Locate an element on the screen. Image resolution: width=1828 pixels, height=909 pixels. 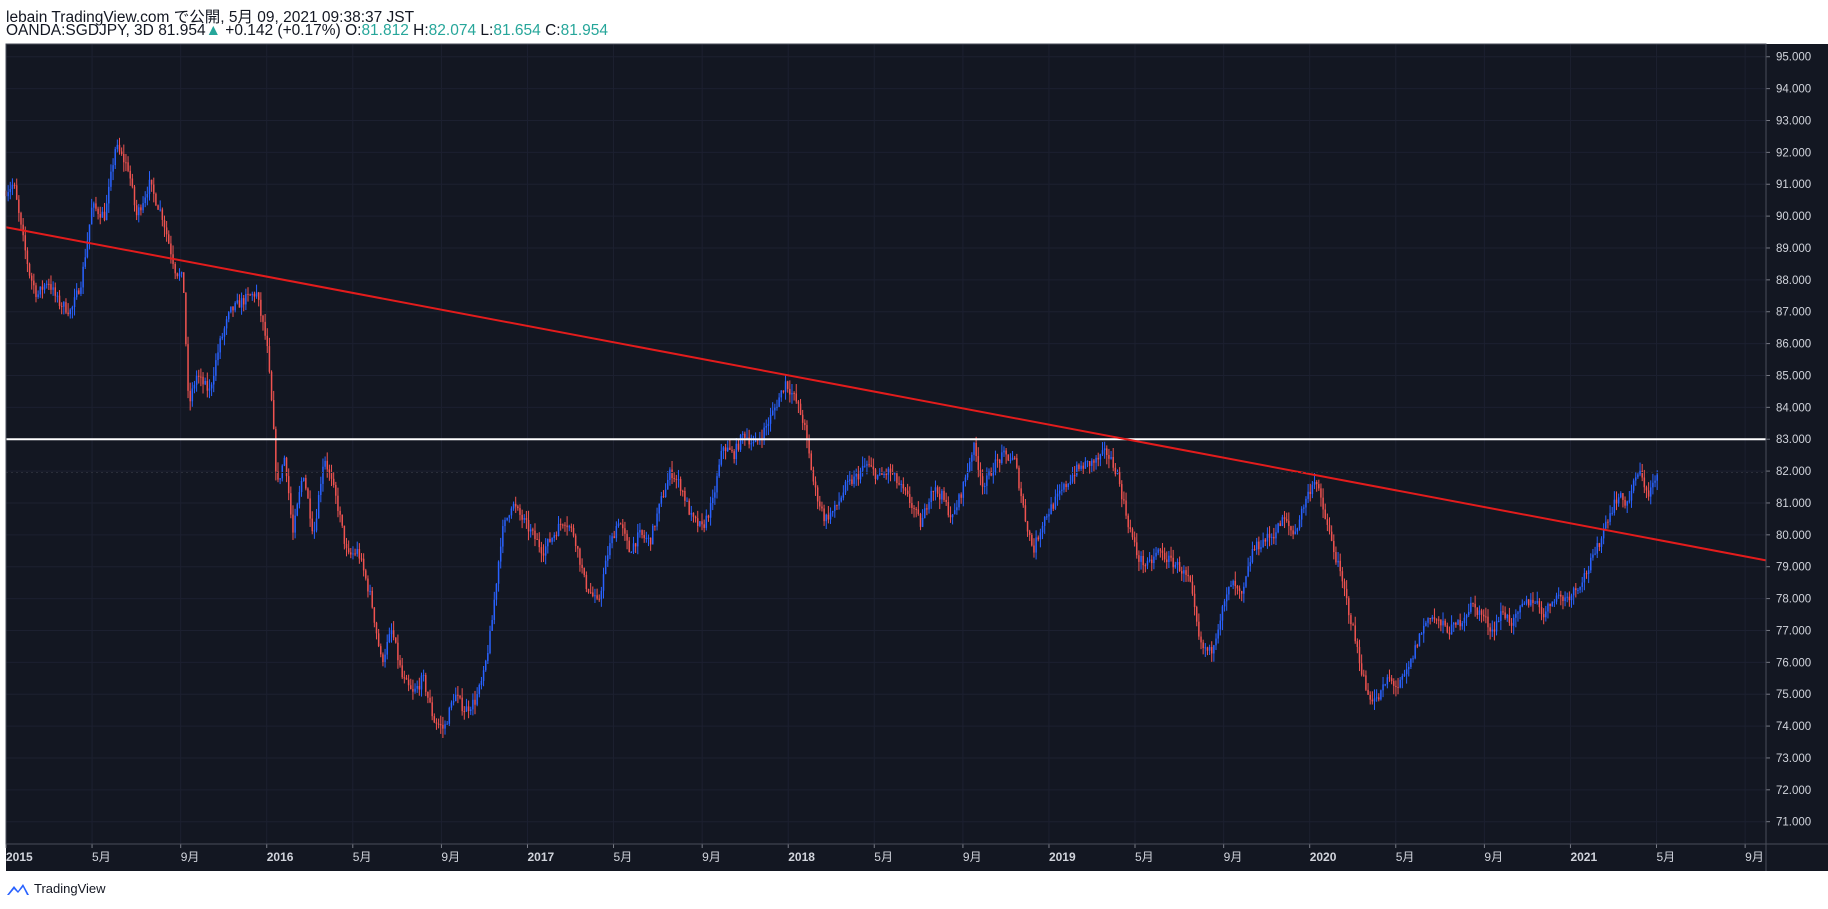
price-axis is located at coordinates (1797, 444).